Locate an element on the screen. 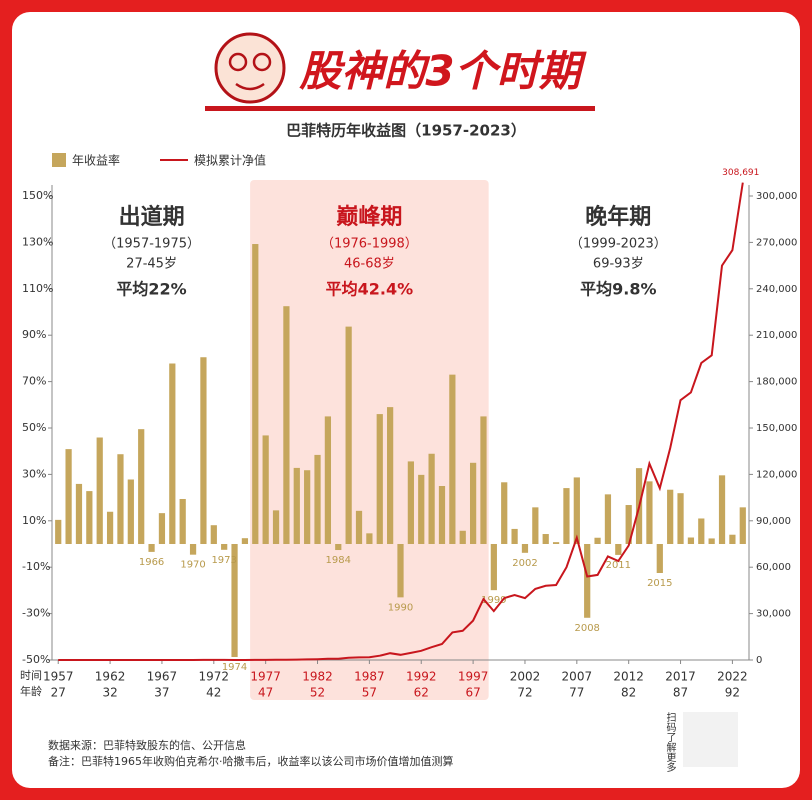 The image size is (812, 800). year-callout: 1973 is located at coordinates (223, 560).